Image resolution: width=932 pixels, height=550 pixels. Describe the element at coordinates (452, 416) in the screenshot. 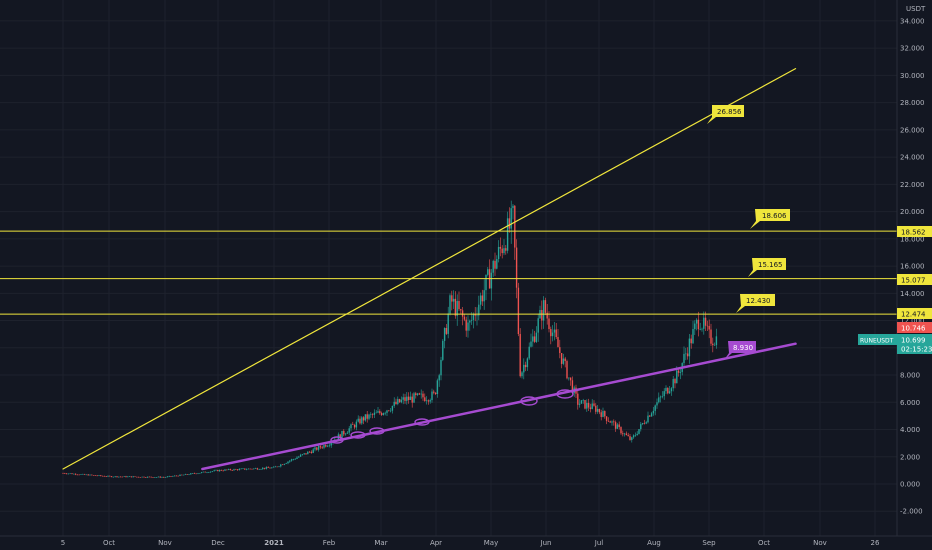

I see `support-touch-markers` at that location.